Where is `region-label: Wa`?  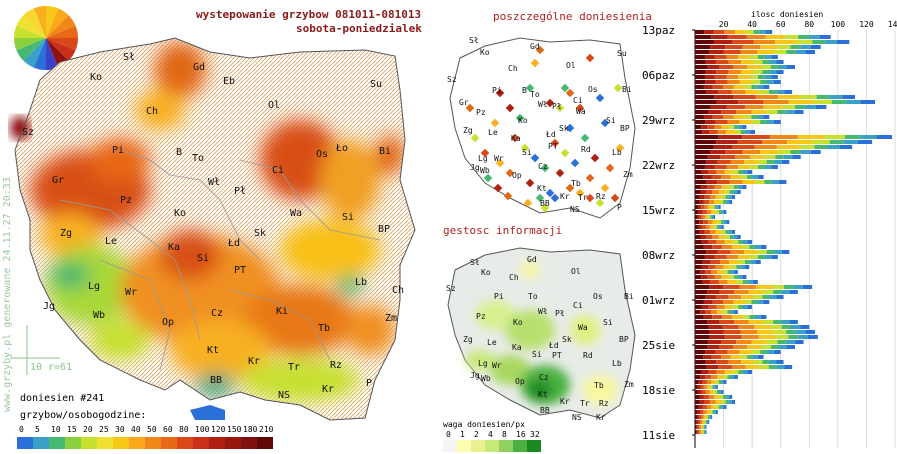
region-label: Wa is located at coordinates (296, 213).